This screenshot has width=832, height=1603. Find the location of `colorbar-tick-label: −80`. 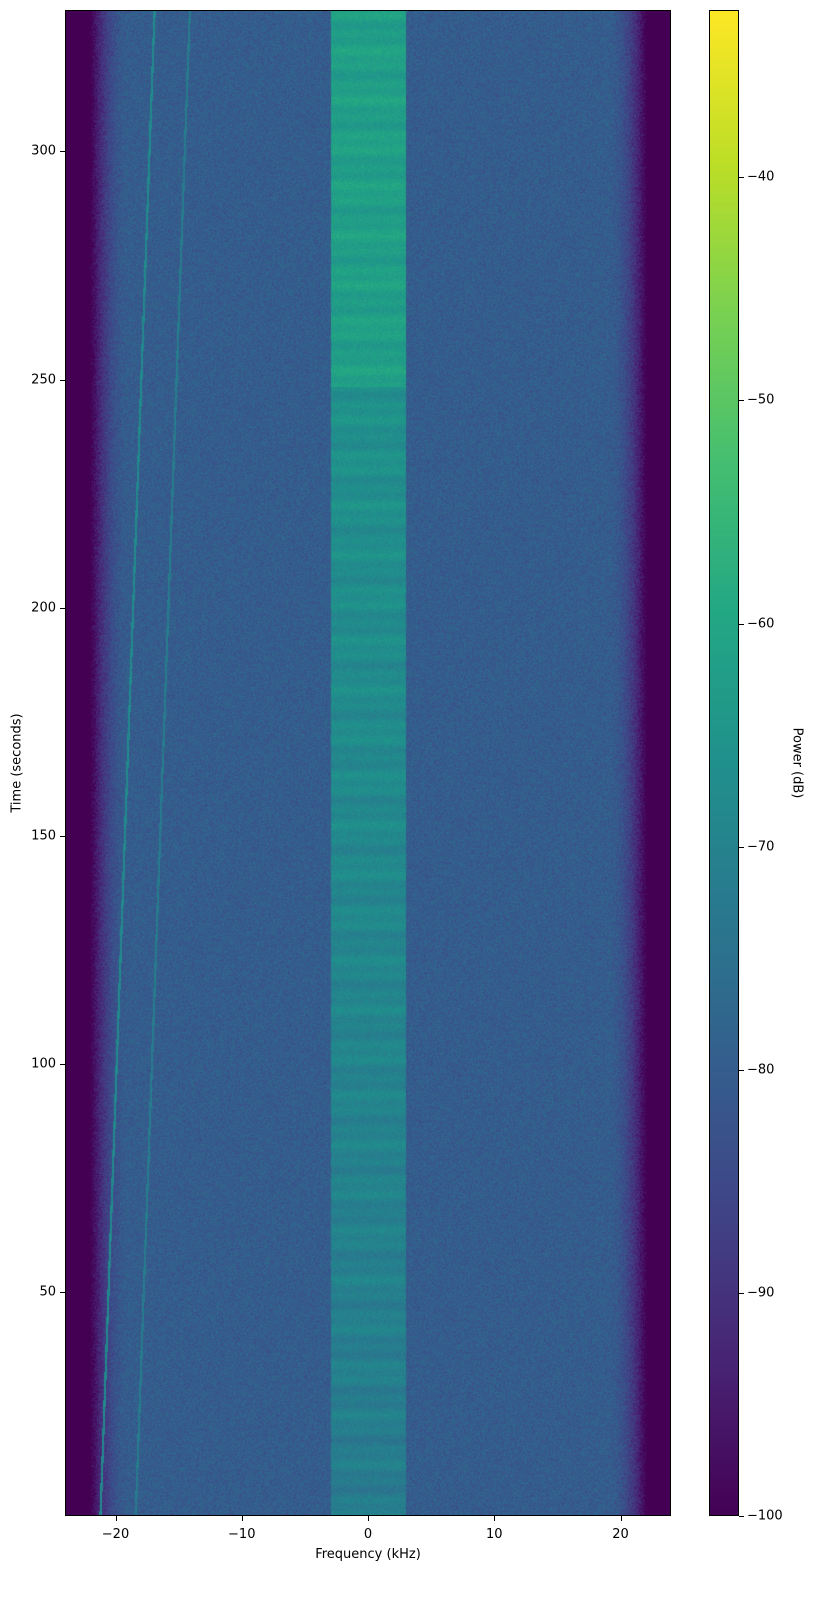

colorbar-tick-label: −80 is located at coordinates (761, 1070).